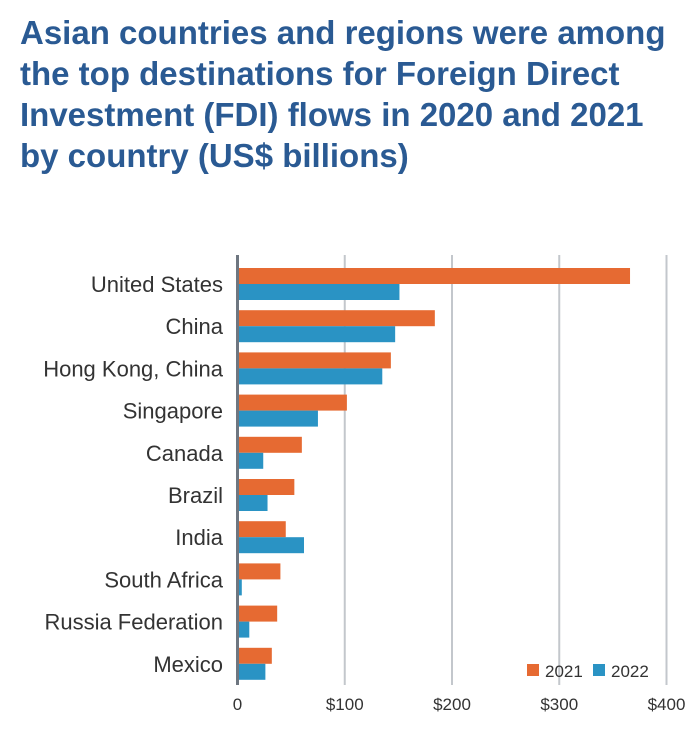 The width and height of the screenshot is (700, 750). Describe the element at coordinates (345, 704) in the screenshot. I see `x-tick-label: $100` at that location.